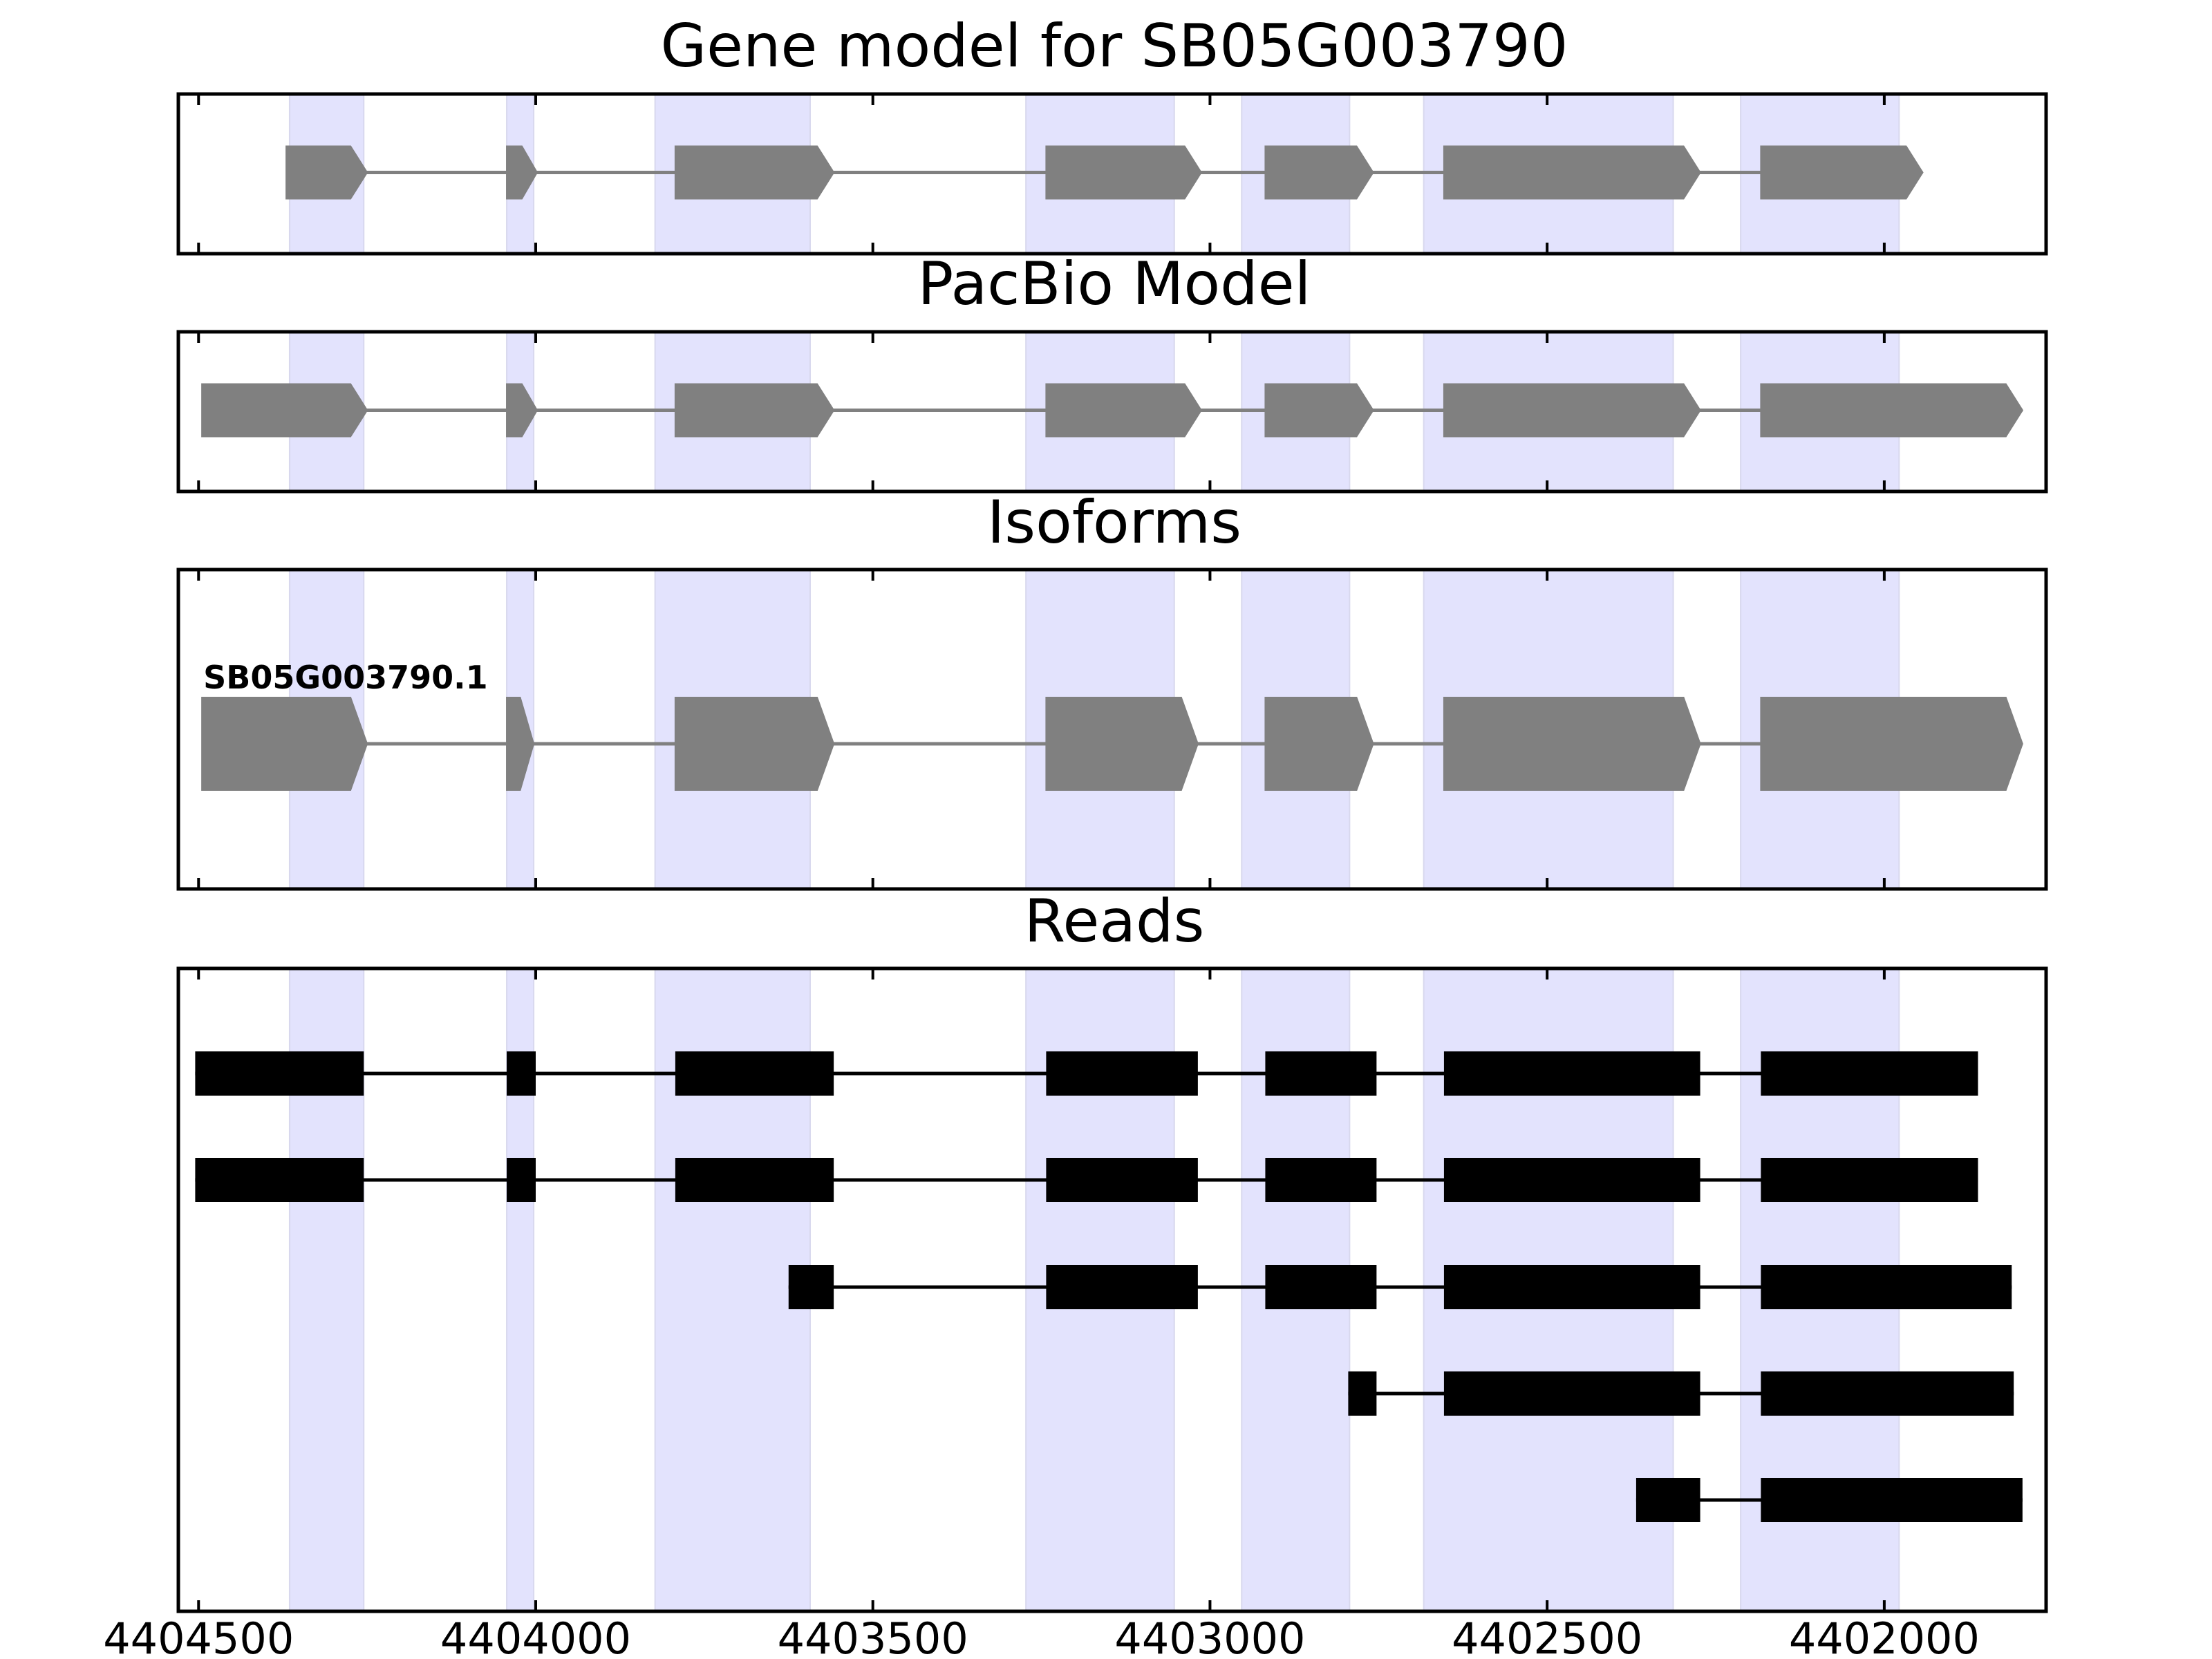 Image resolution: width=2212 pixels, height=1659 pixels. I want to click on panel-title-pacbio-model: PacBio Model, so click(1114, 284).